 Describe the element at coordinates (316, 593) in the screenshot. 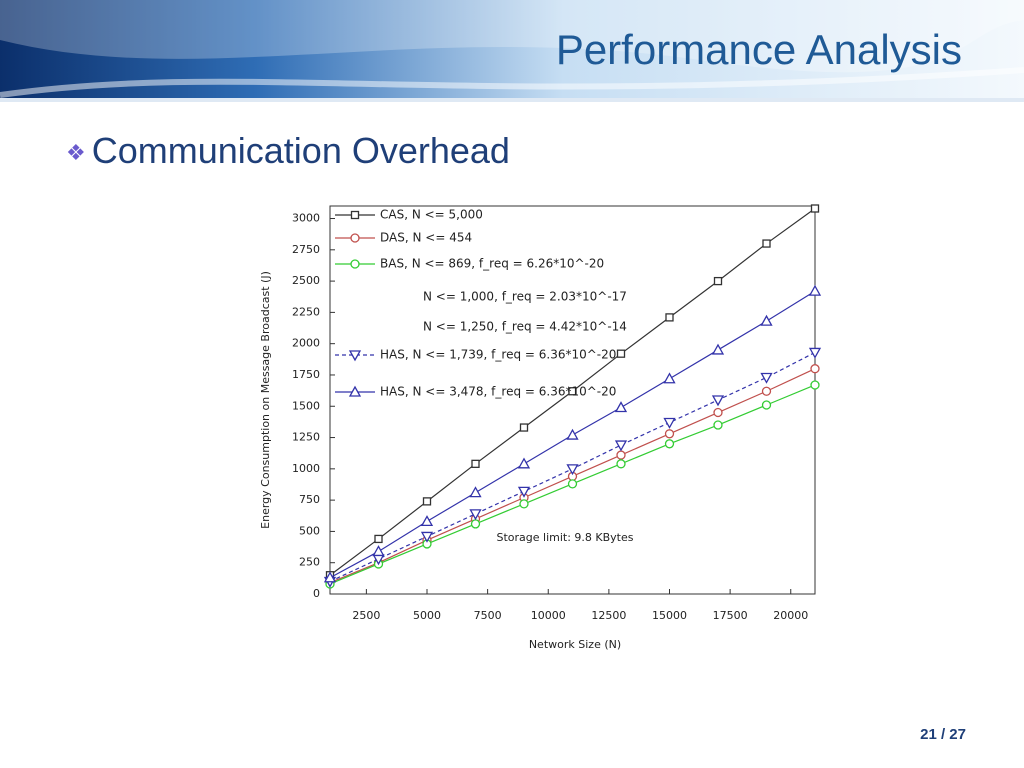

I see `y-tick-label: 0` at that location.